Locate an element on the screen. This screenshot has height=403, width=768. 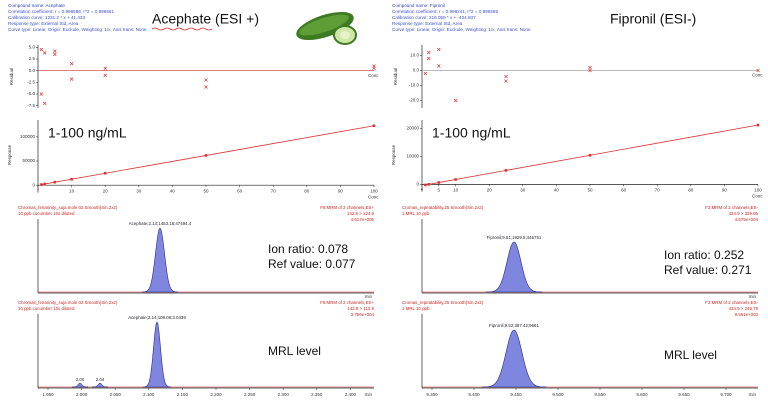
chrom-channel: 434.9 > 329.95 is located at coordinates (744, 213).